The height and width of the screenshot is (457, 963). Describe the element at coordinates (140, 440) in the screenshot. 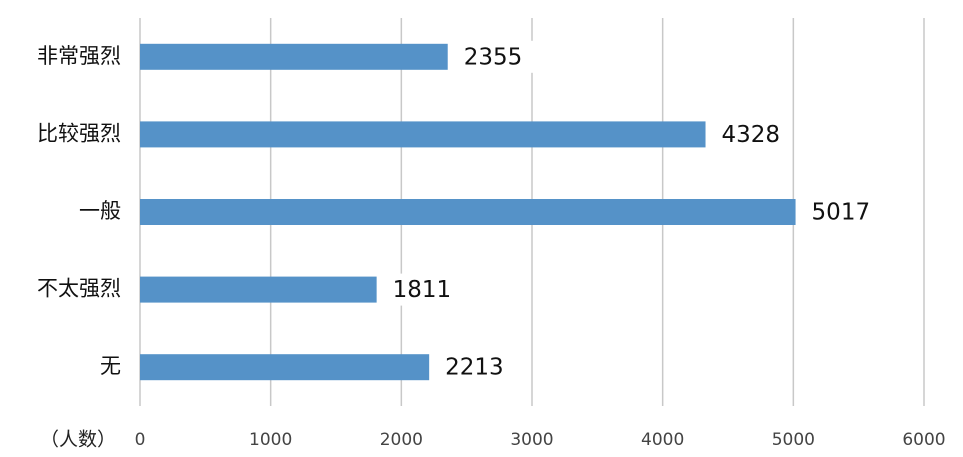

I see `x-tick-label: 0` at that location.